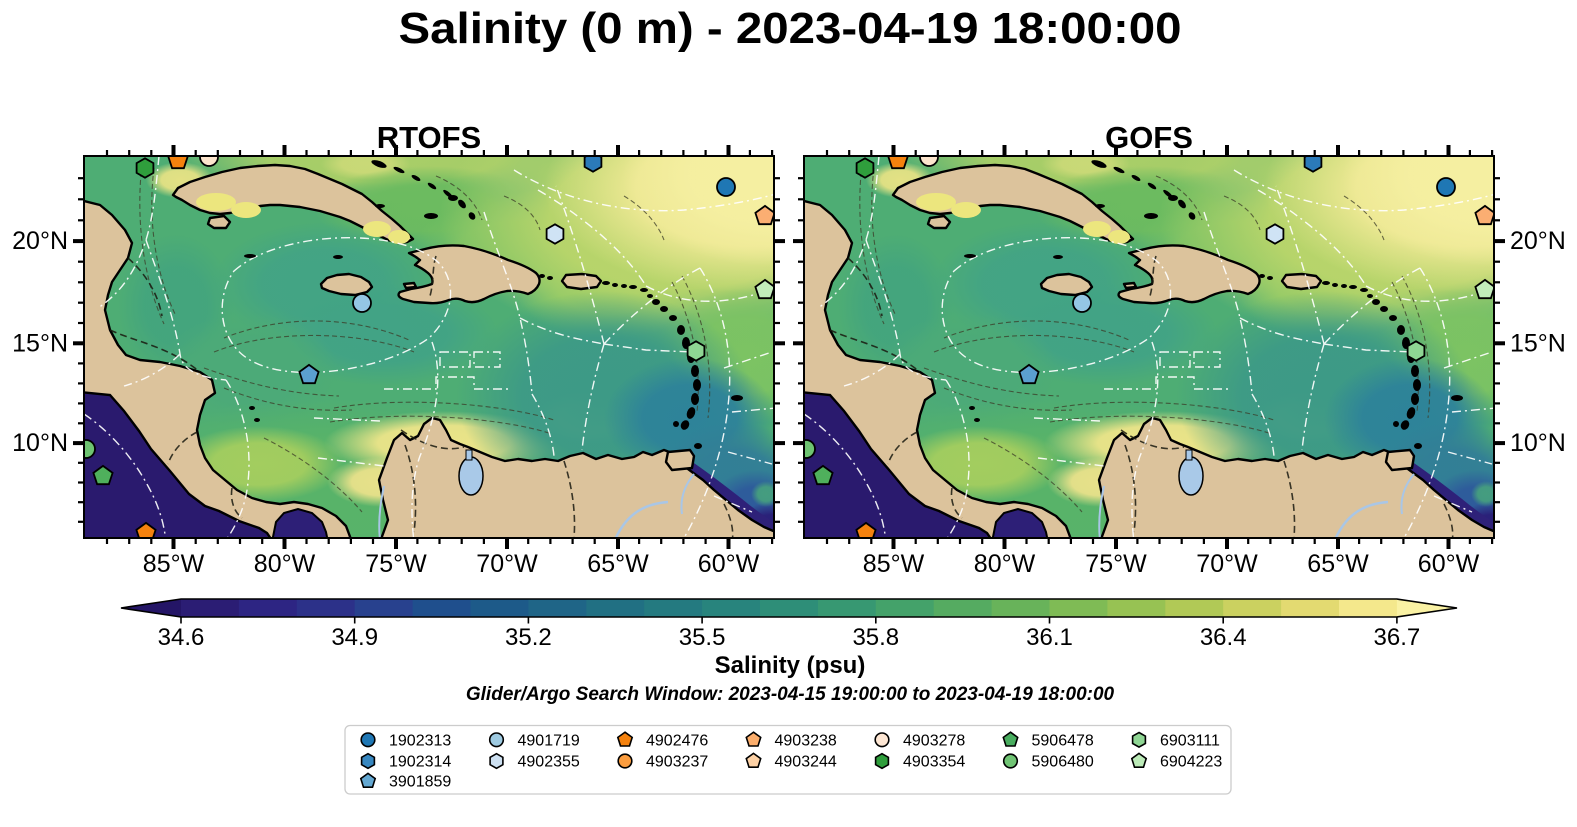 This screenshot has width=1577, height=827. Describe the element at coordinates (1223, 637) in the screenshot. I see `svg-text: 36.4` at that location.